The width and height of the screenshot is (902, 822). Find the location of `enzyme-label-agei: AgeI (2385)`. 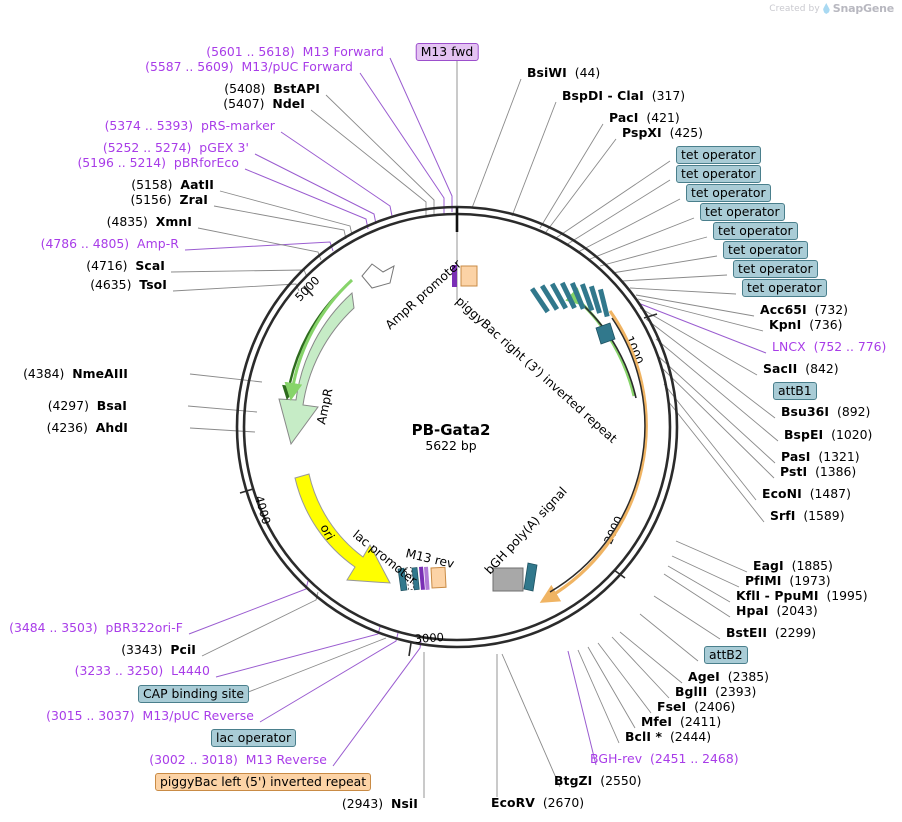

enzyme-label-agei: AgeI (2385) is located at coordinates (728, 677).